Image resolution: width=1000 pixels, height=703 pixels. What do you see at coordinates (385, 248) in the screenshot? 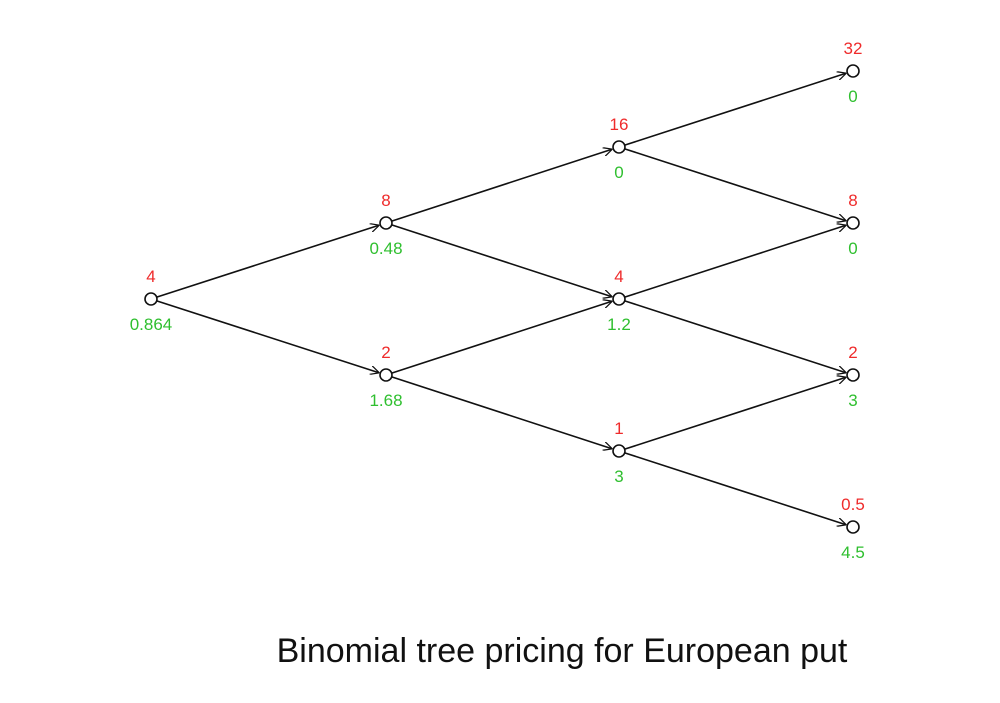
I see `node-value-label: 0.48` at bounding box center [385, 248].